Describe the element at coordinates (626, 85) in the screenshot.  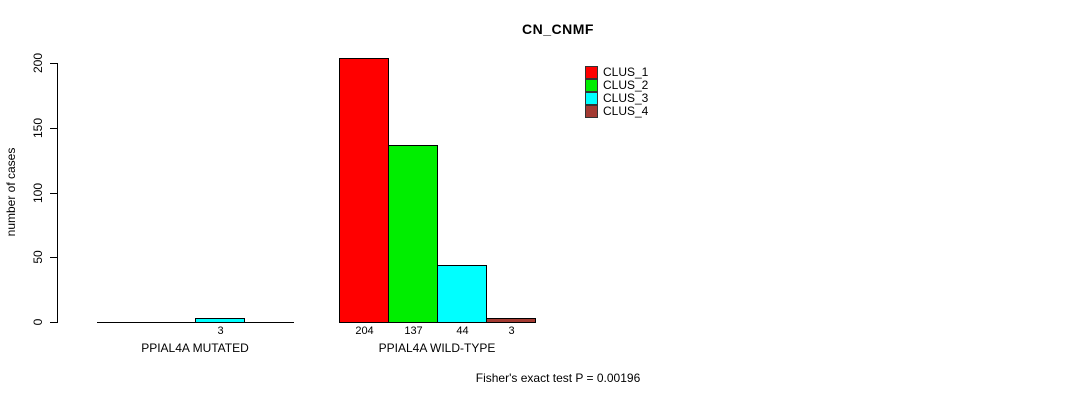
I see `legend-label: CLUS_2` at that location.